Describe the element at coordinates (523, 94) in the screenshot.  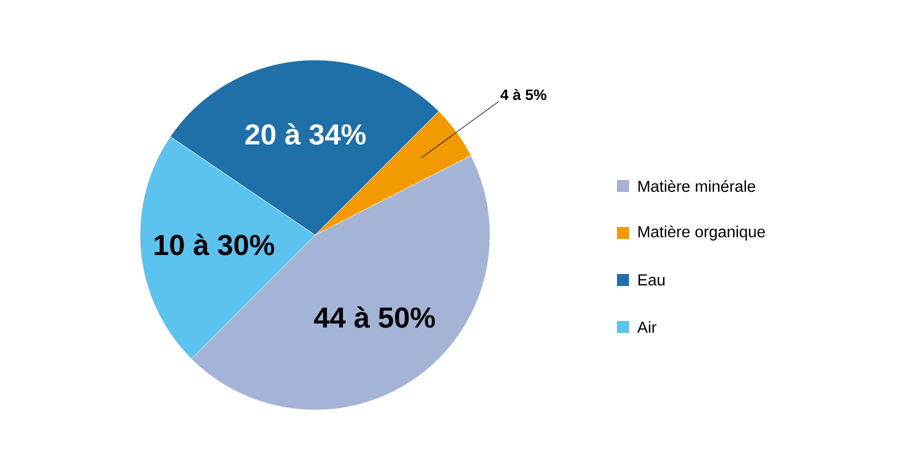
I see `text: 4 à 5%` at that location.